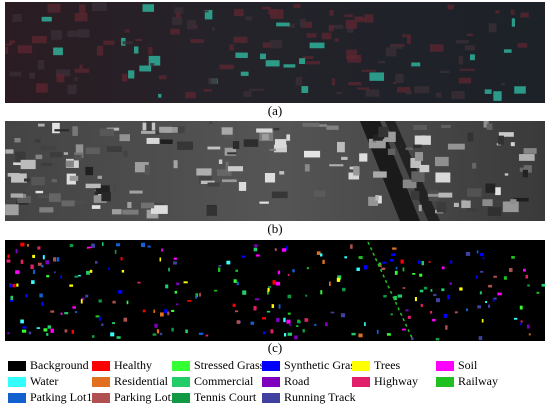 The width and height of the screenshot is (550, 406). Describe the element at coordinates (44, 381) in the screenshot. I see `legend-label: Water` at that location.